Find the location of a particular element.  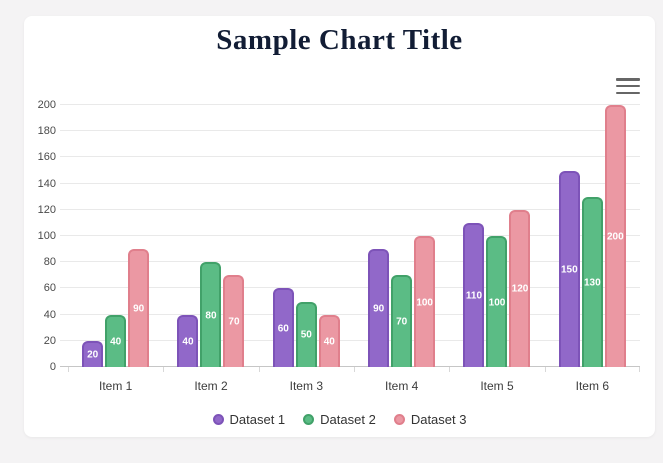

bar-dataset-2-item-1: 40 is located at coordinates (116, 340).